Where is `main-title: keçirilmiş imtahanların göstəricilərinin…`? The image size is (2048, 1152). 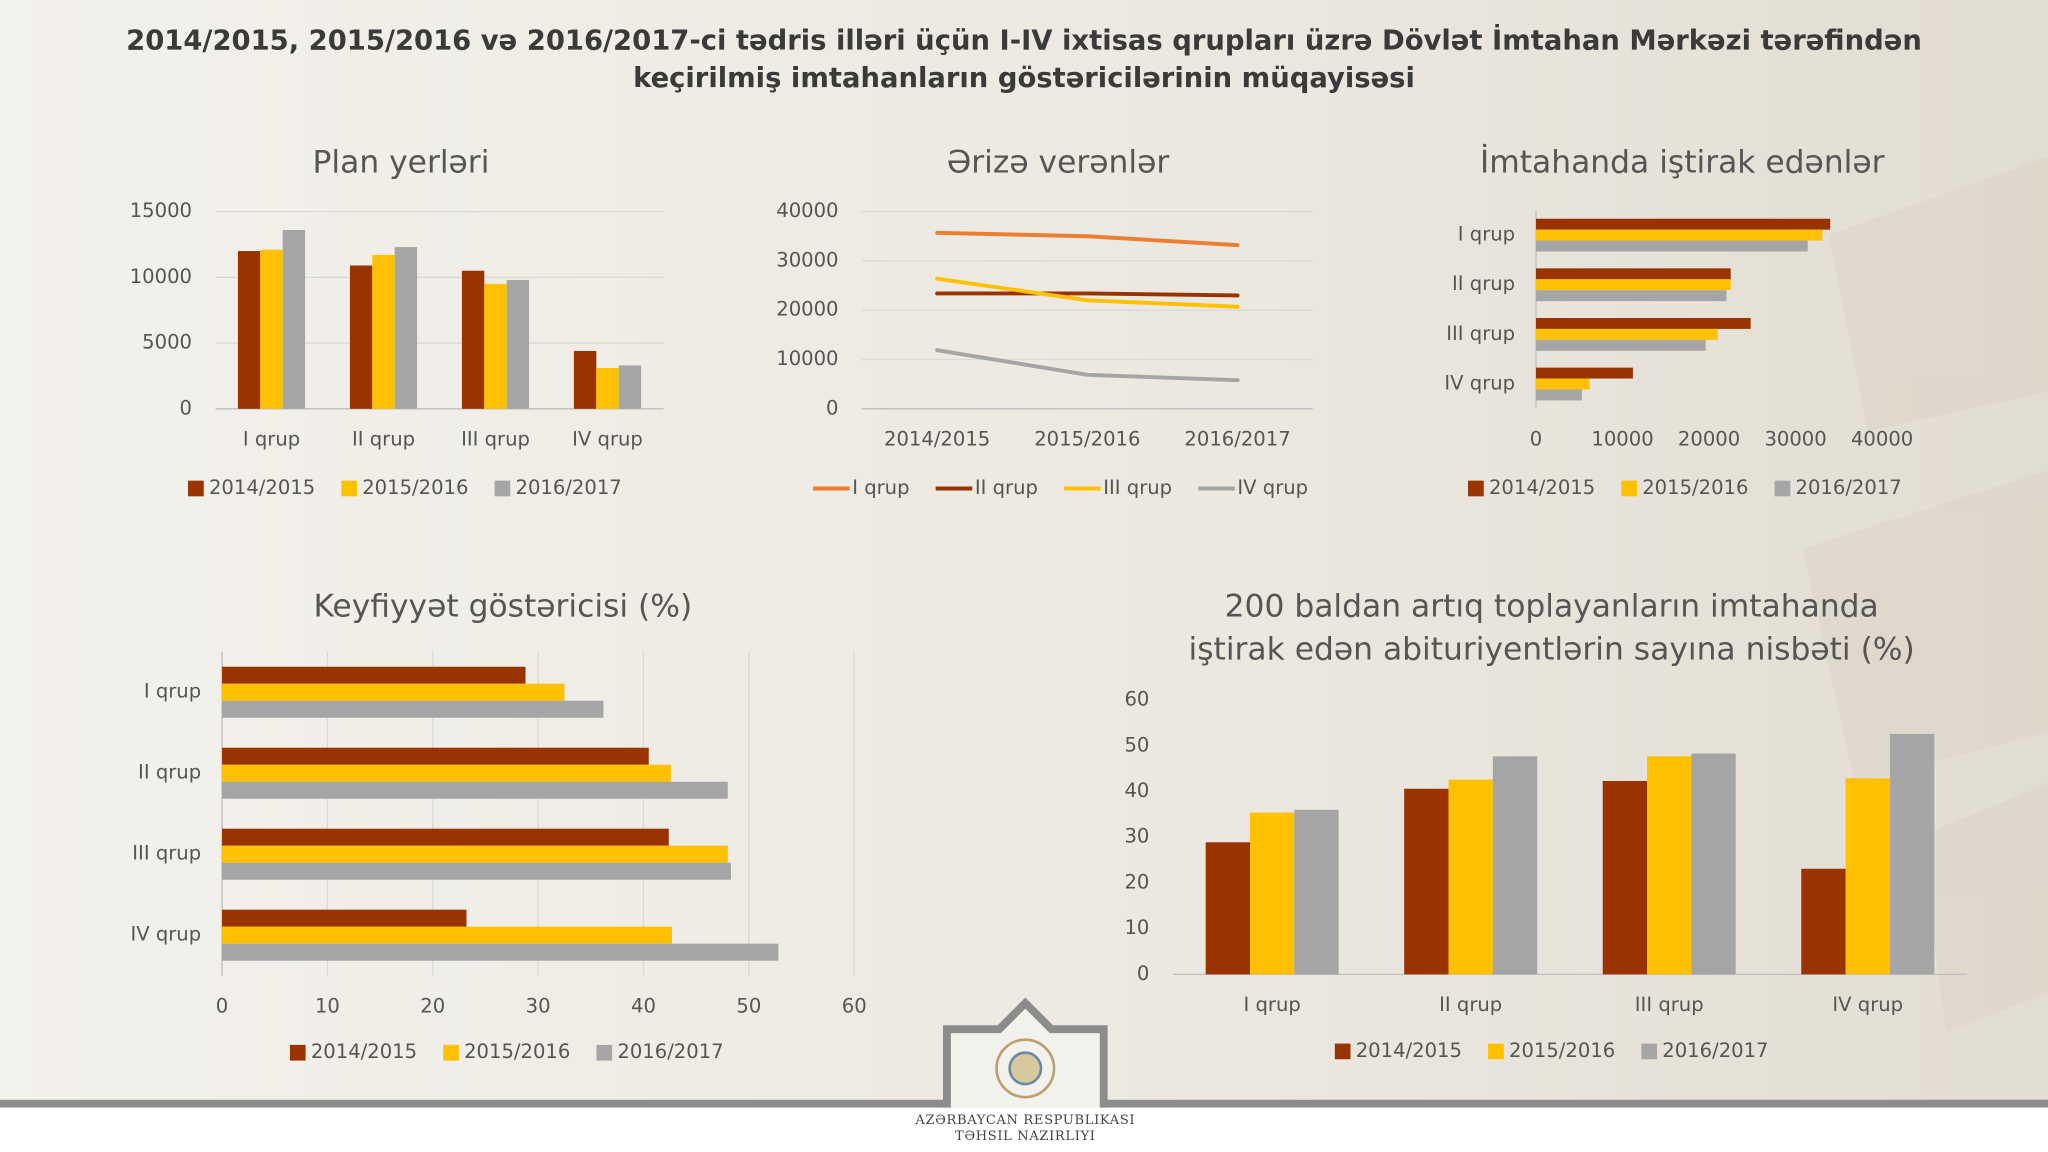
main-title: keçirilmiş imtahanların göstəricilərinin… is located at coordinates (1024, 78).